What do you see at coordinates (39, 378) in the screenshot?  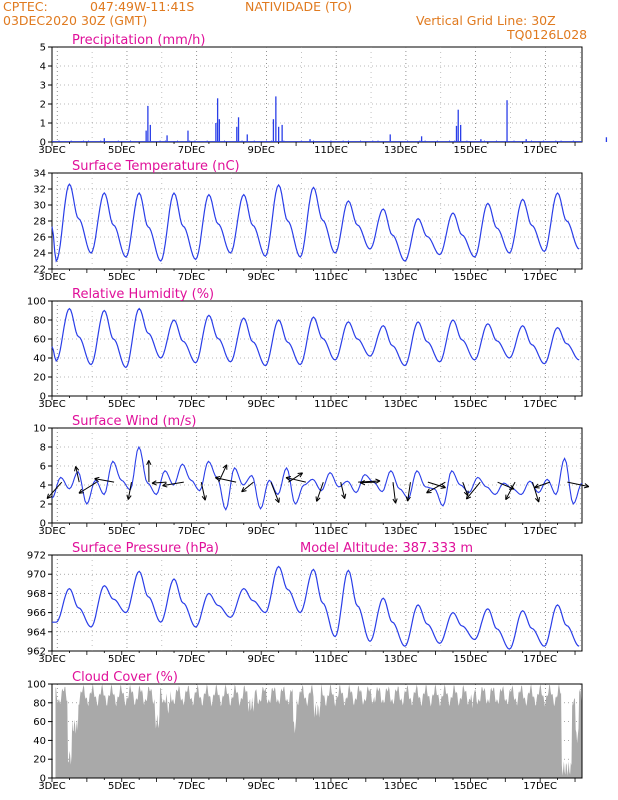 I see `y-tick-label: 20` at bounding box center [39, 378].